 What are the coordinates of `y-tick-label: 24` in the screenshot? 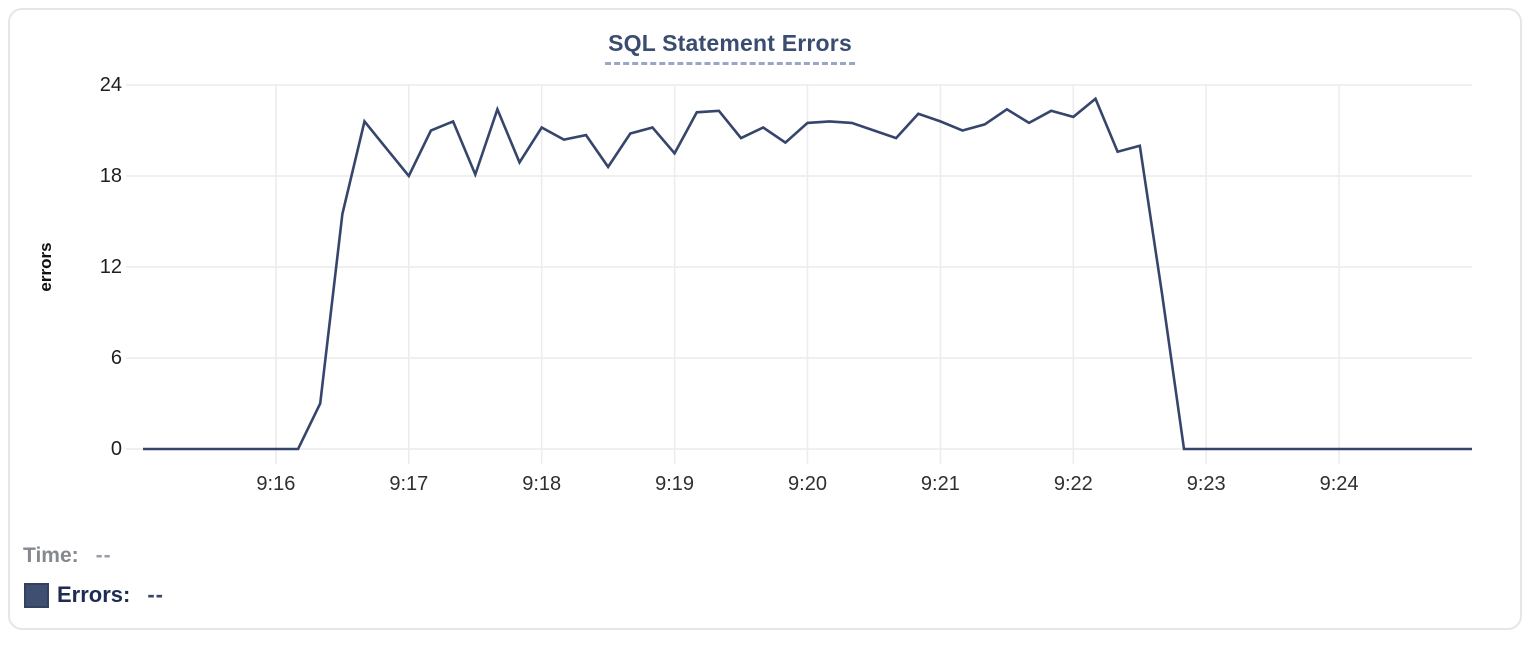 It's located at (110, 85).